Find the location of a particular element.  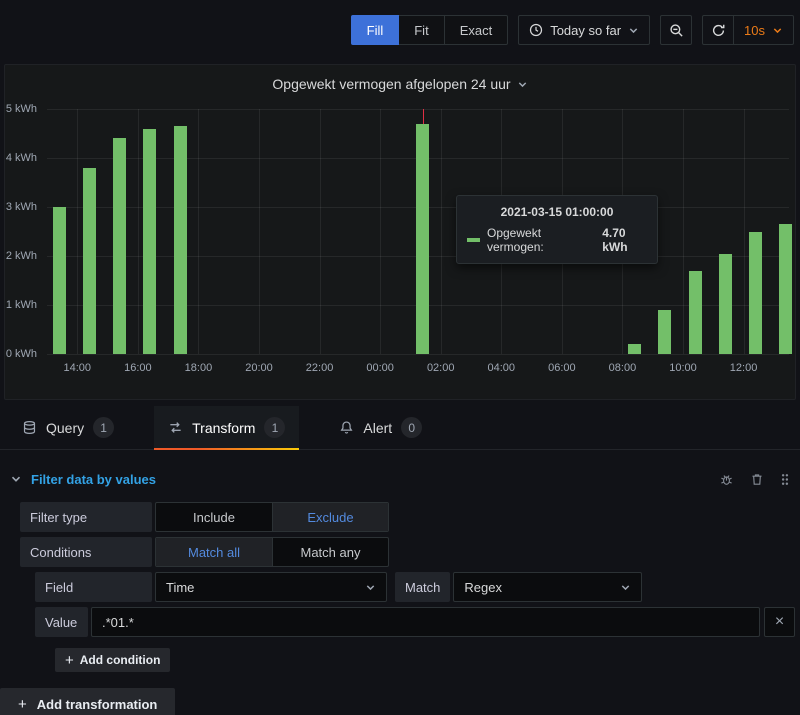

viewmode-group: Fill Fit Exact is located at coordinates (429, 30).